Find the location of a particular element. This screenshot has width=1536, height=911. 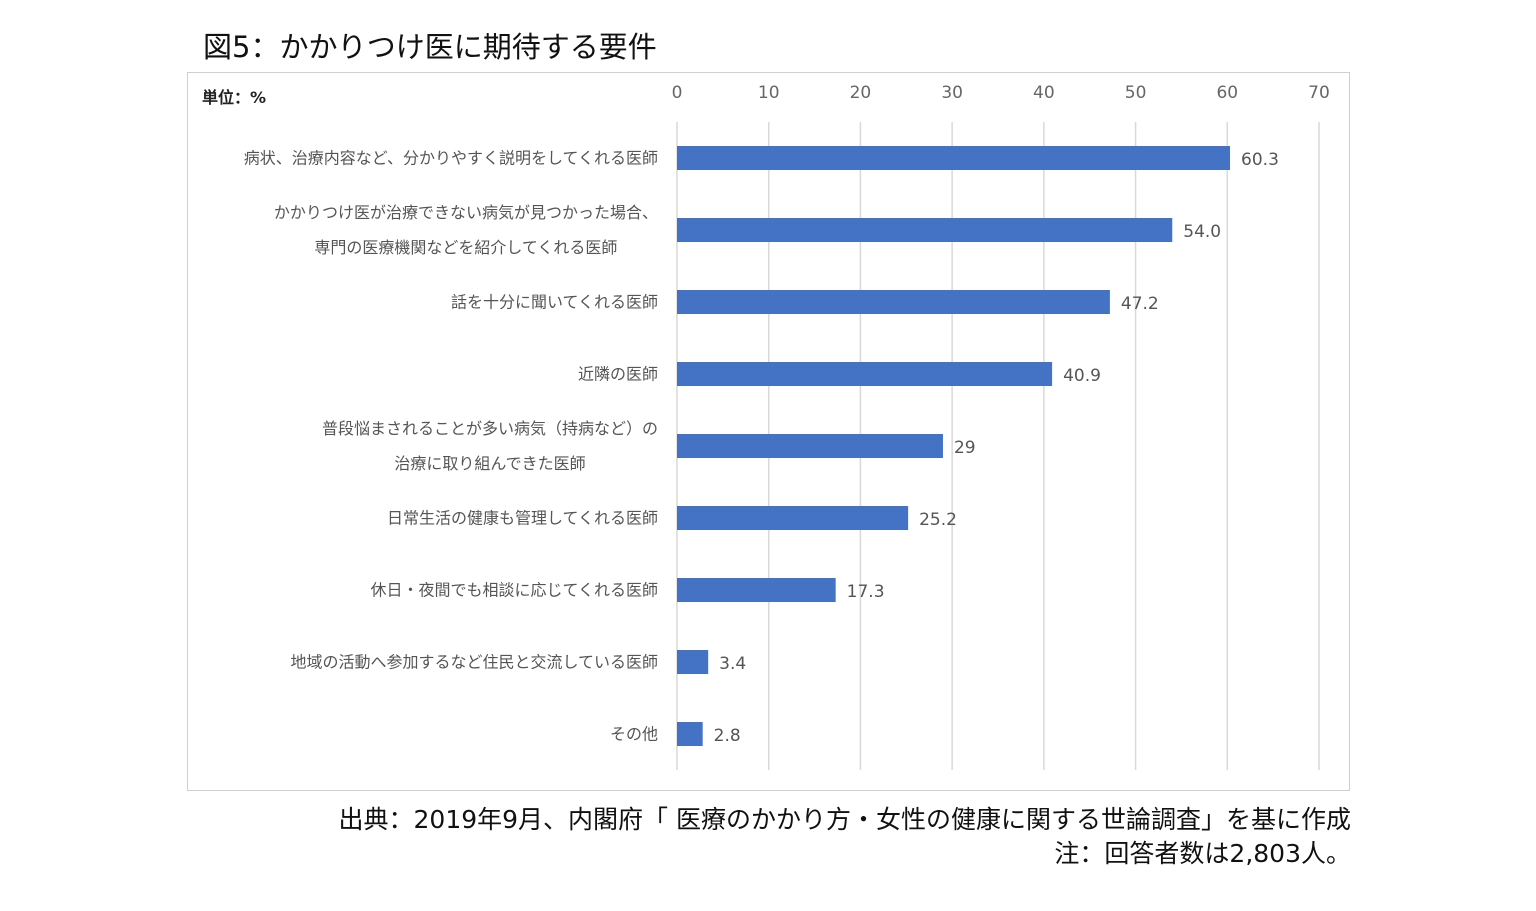

category-label: その他 is located at coordinates (633, 734).